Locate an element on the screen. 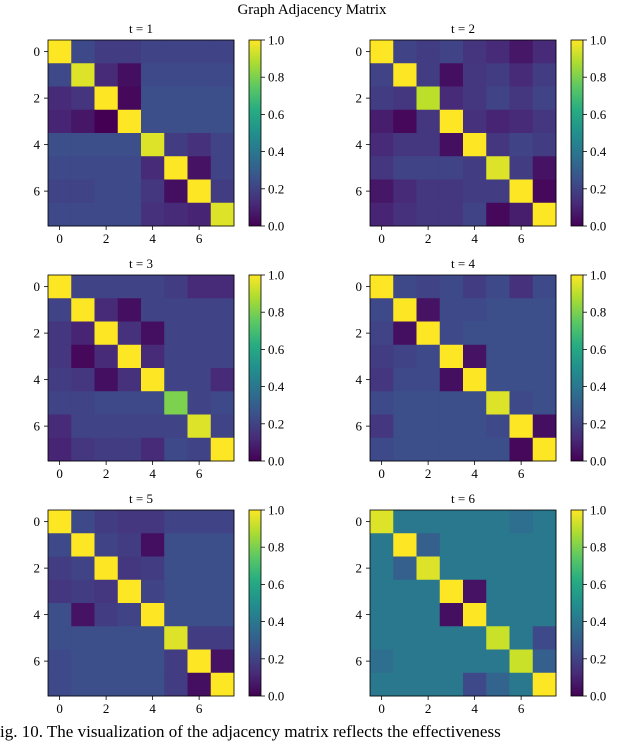 The width and height of the screenshot is (640, 748). colorbar-tick-label: 0.8 is located at coordinates (598, 77).